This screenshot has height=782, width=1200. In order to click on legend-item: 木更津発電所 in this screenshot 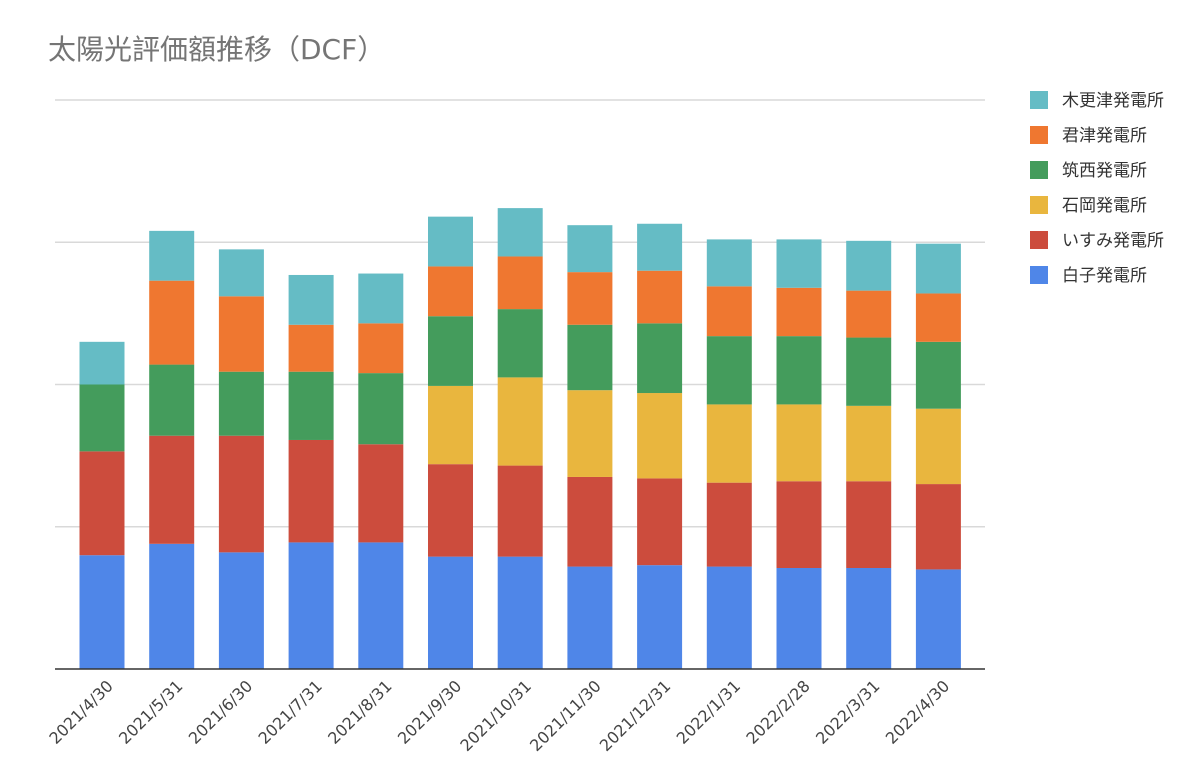, I will do `click(1097, 101)`.